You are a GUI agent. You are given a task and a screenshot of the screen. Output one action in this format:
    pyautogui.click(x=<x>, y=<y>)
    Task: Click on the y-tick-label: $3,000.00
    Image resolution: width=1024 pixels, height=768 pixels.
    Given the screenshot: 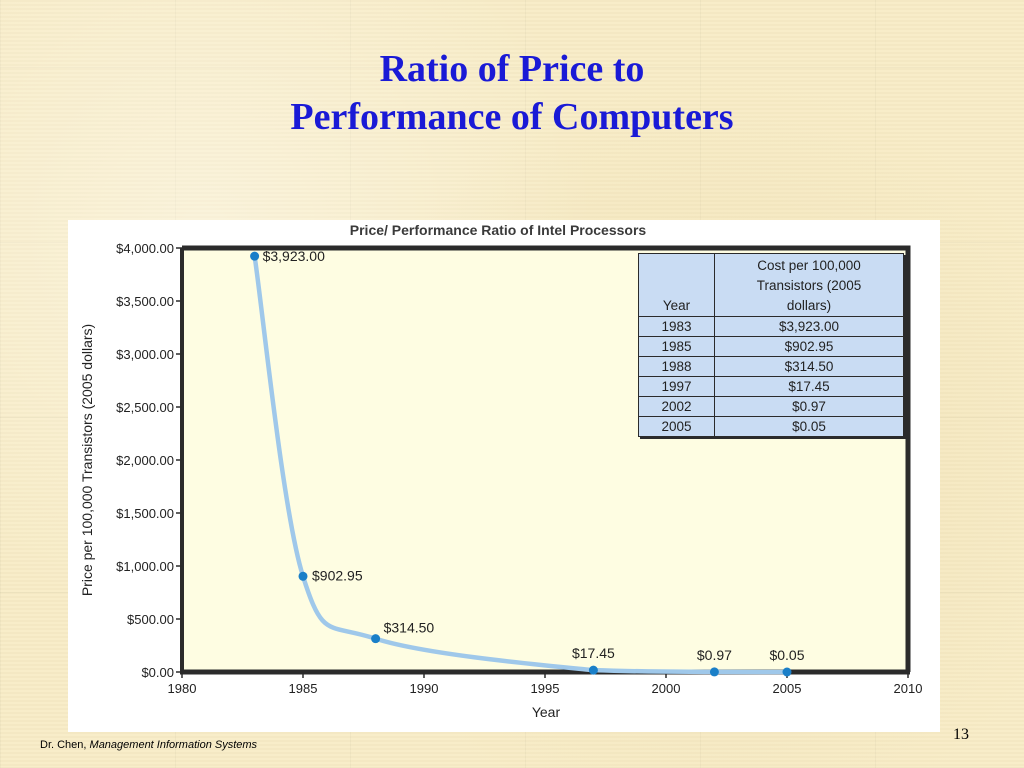 What is the action you would take?
    pyautogui.click(x=145, y=354)
    